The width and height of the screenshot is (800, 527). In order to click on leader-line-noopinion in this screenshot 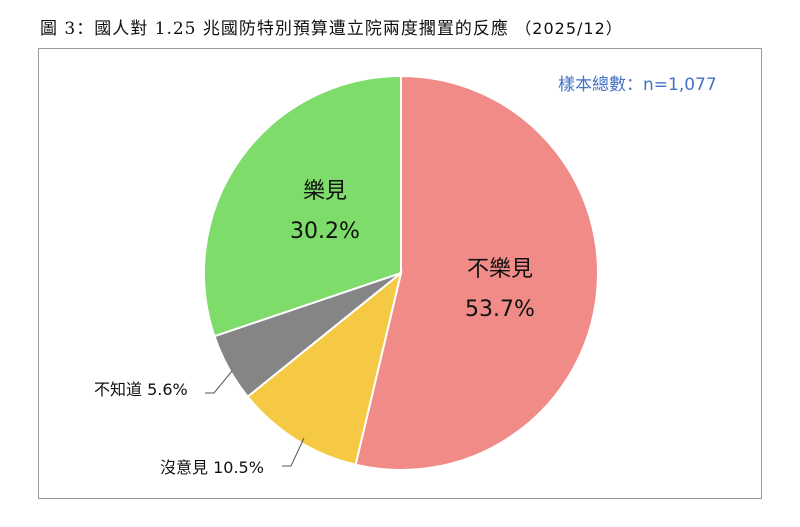, I will do `click(293, 452)`.